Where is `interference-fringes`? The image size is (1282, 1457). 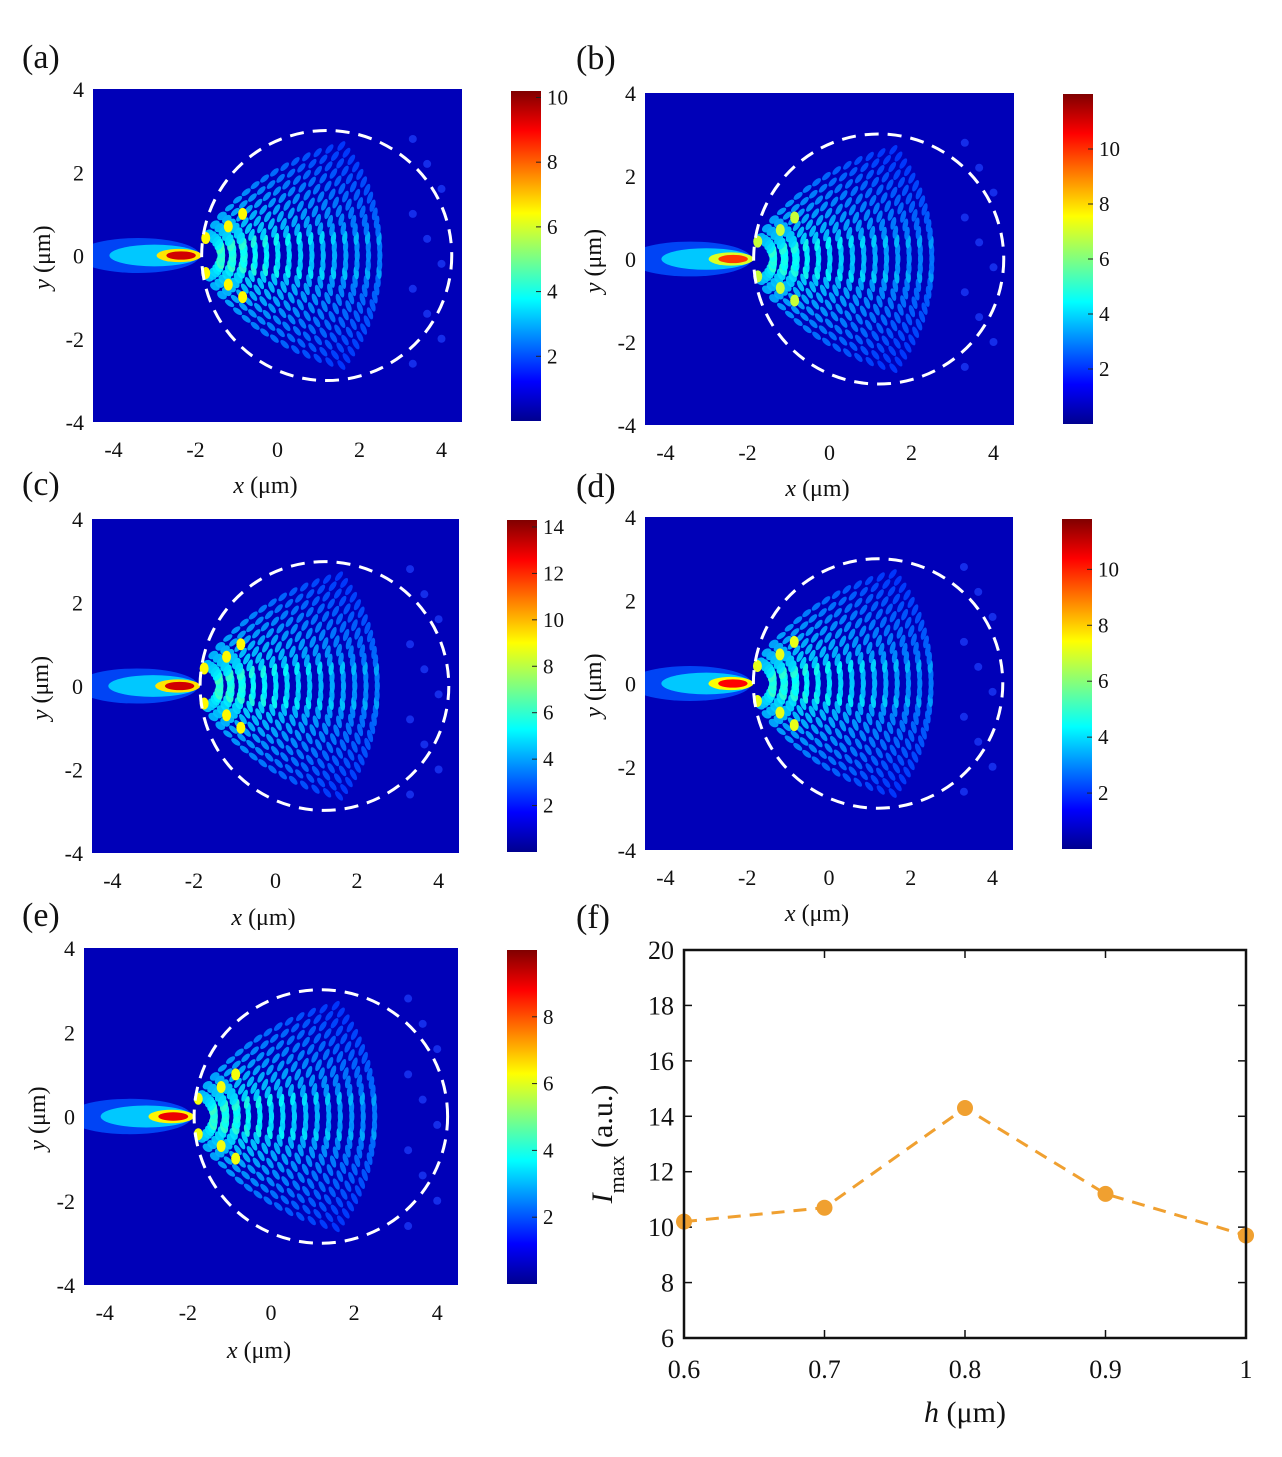
interference-fringes is located at coordinates (289, 686).